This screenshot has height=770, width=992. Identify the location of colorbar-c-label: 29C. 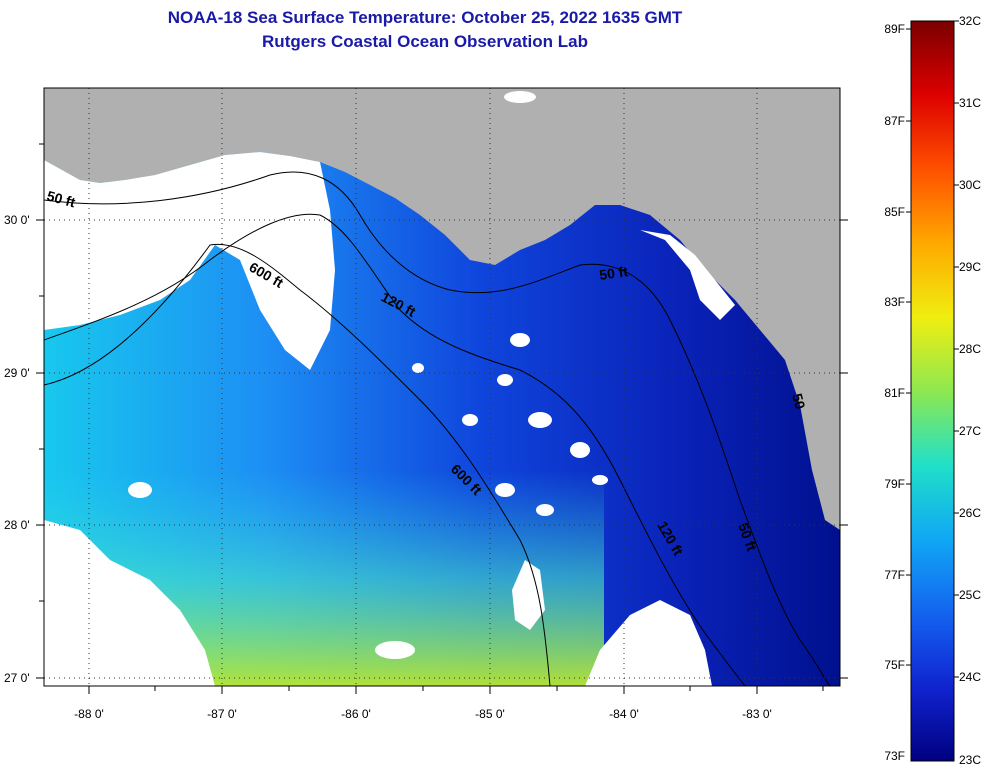
(970, 267).